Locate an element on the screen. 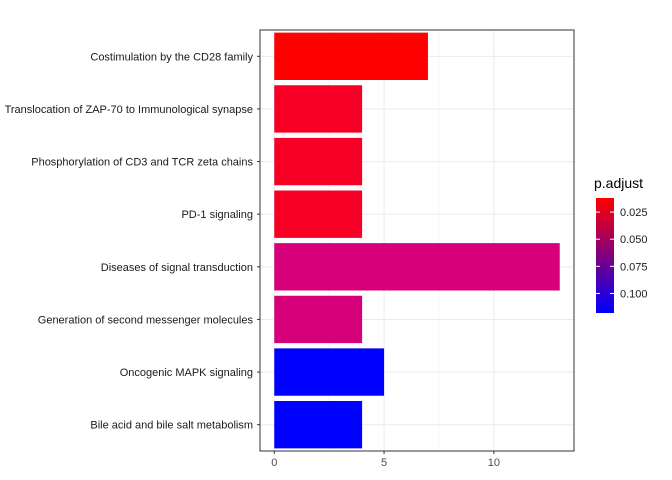 The image size is (672, 480). legend-ticks: 0.025 0.050 0.075 0.100 is located at coordinates (622, 253).